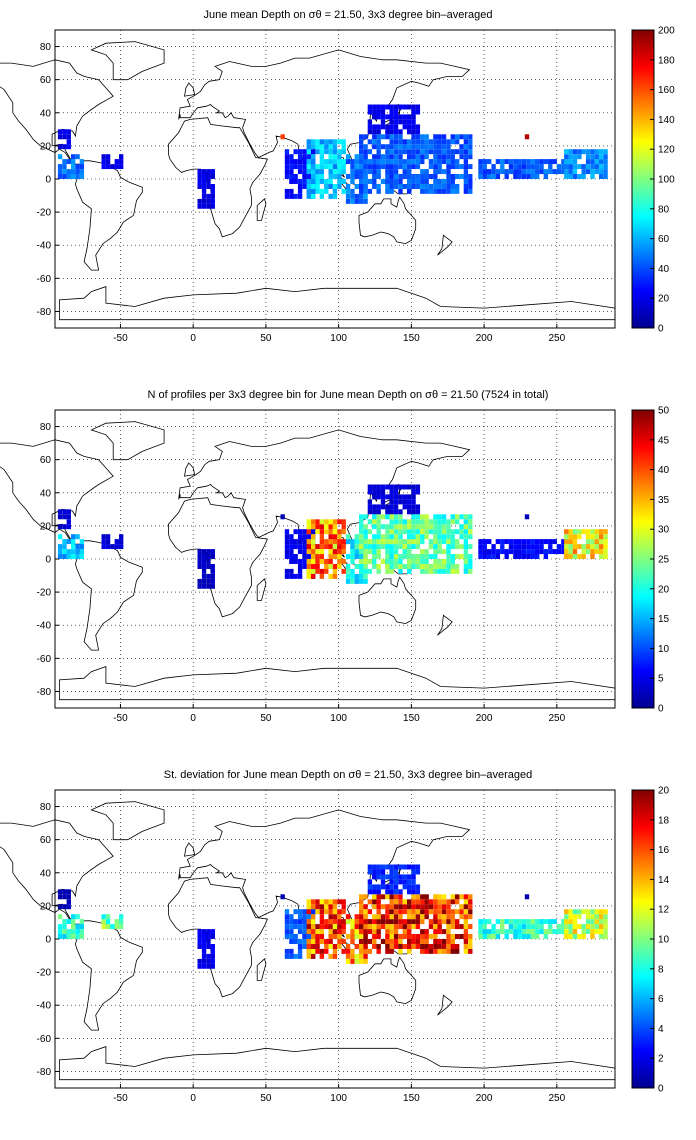 This screenshot has width=696, height=1140. I want to click on coastline, so click(261, 209).